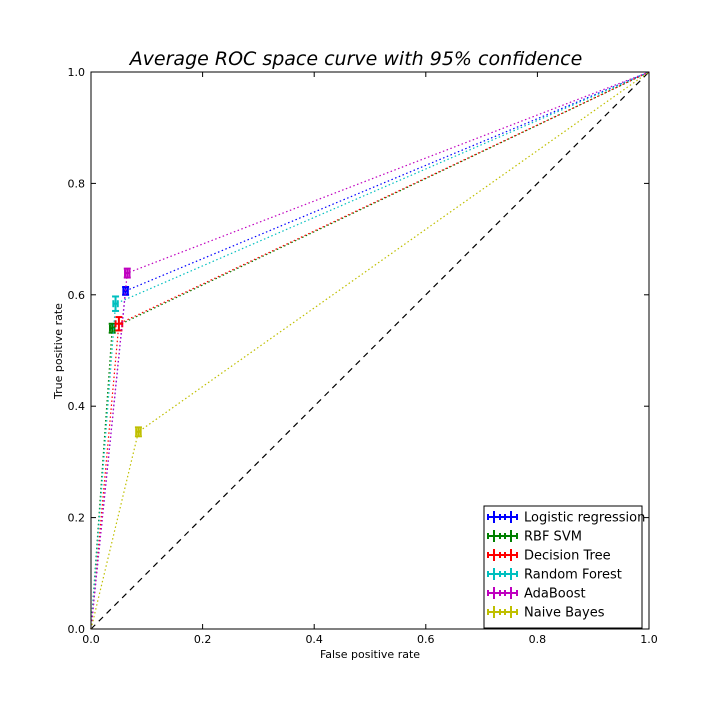  I want to click on legend-label: Decision Tree, so click(567, 556).